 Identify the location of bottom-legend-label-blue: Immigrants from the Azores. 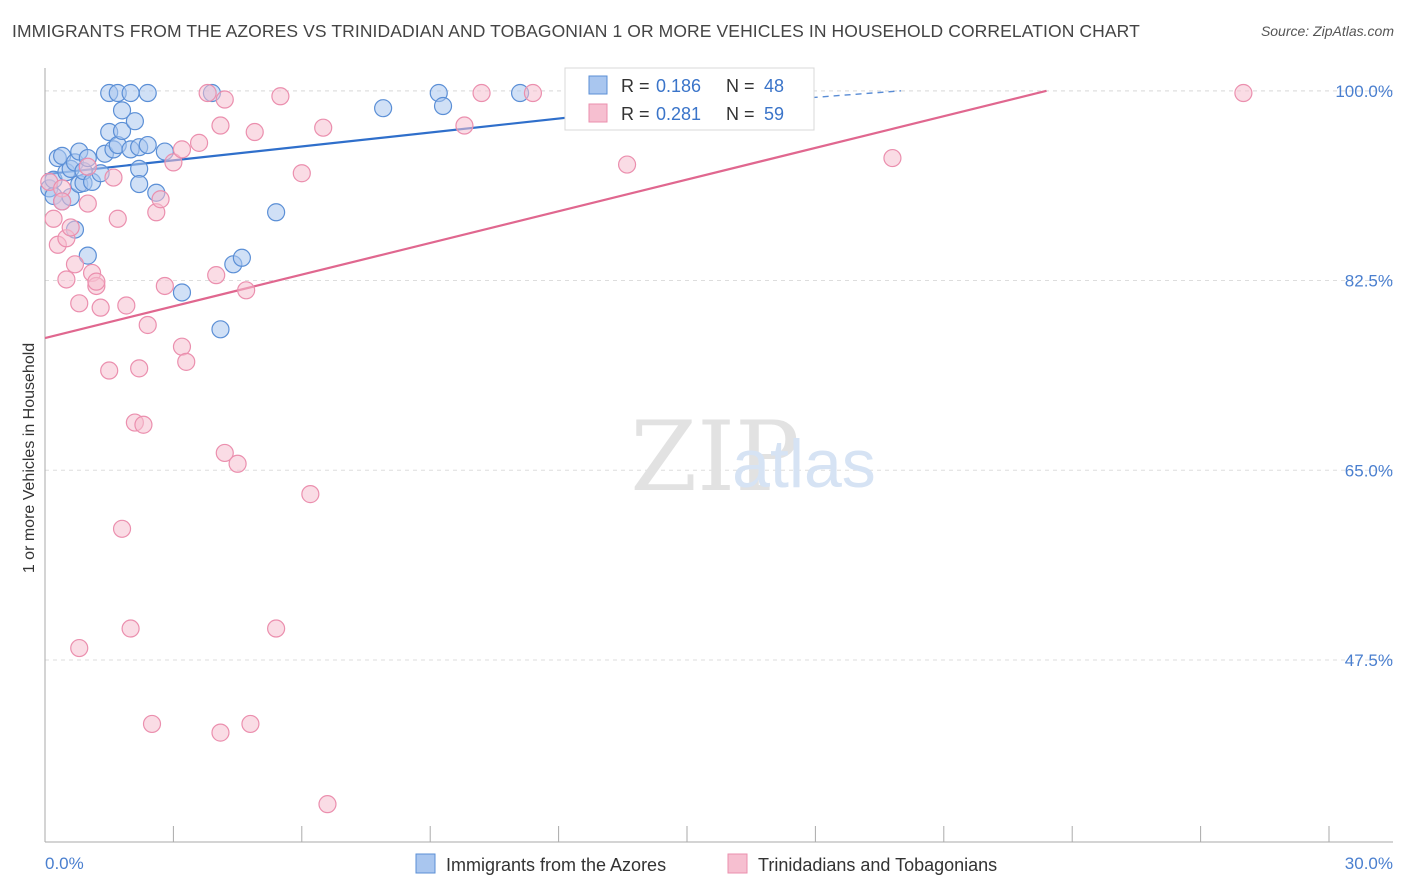
(556, 865).